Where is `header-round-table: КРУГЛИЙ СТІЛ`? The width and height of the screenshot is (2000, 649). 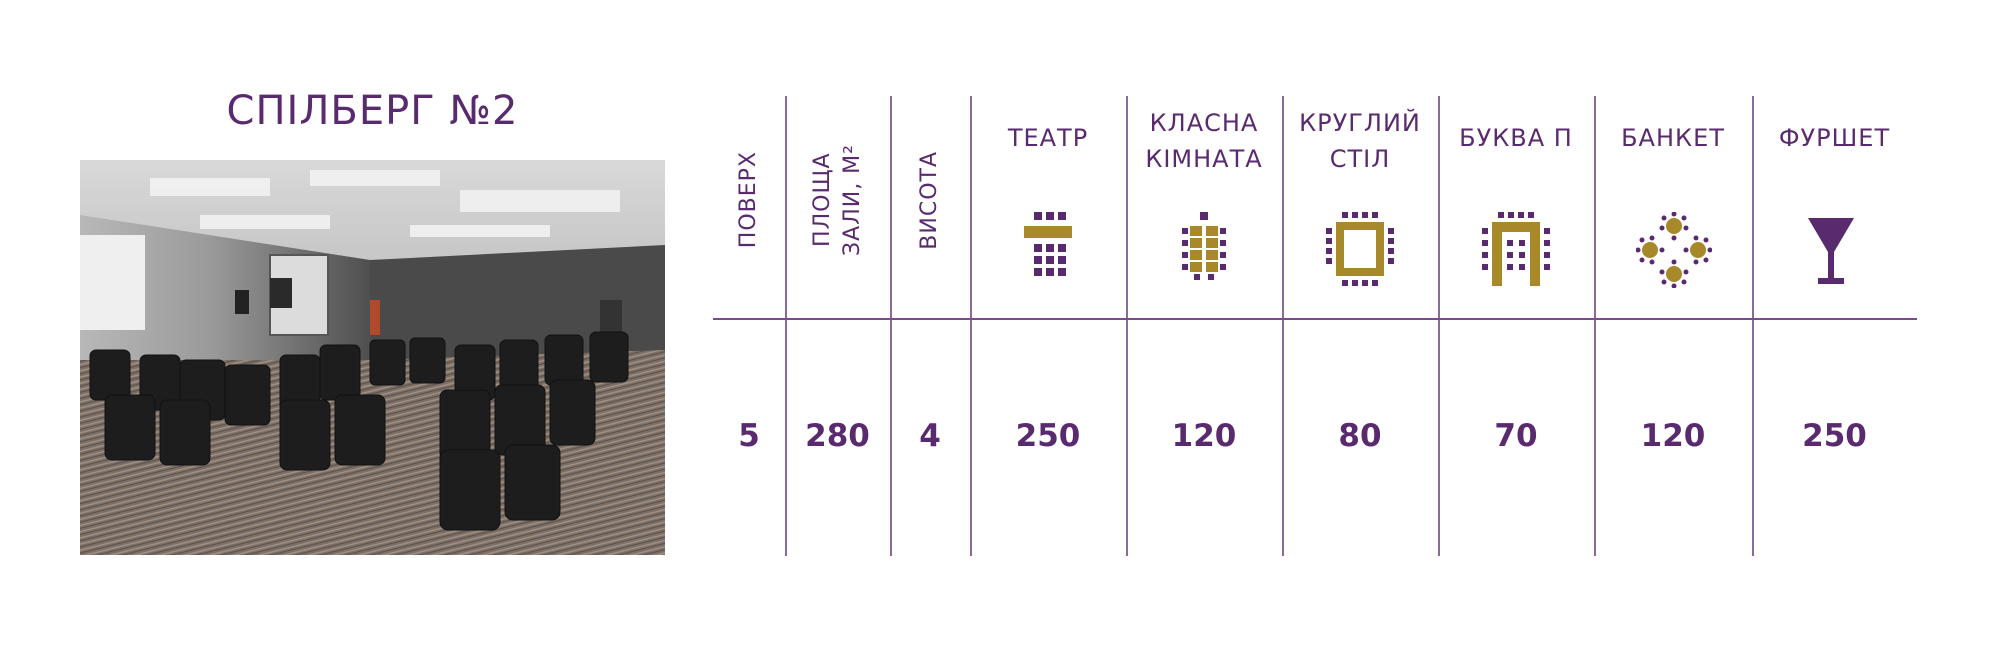
header-round-table: КРУГЛИЙ СТІЛ is located at coordinates (1360, 141).